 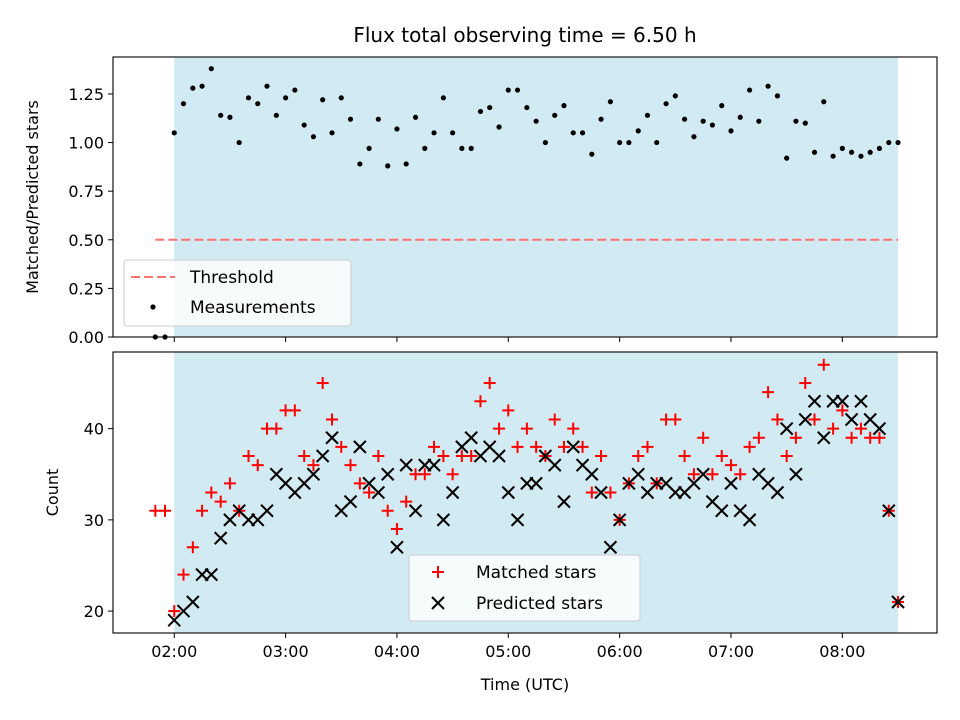 What do you see at coordinates (237, 293) in the screenshot?
I see `ratio-legend: Threshold Measurements` at bounding box center [237, 293].